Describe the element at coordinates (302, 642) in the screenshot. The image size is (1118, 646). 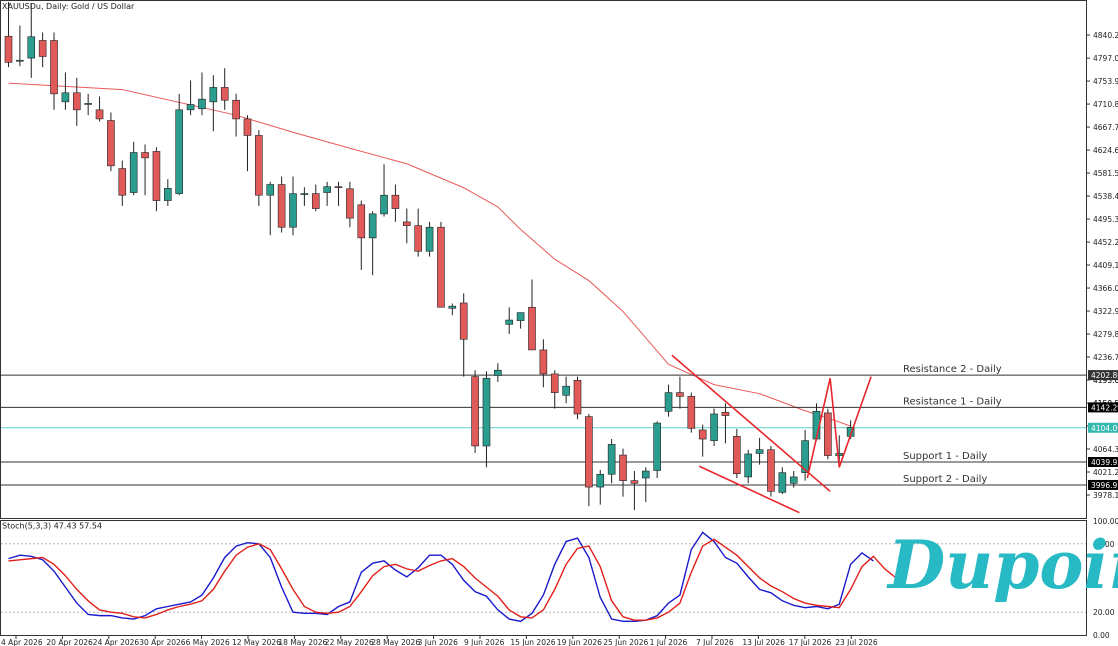
I see `time-tick-label: 18 May 2026` at that location.